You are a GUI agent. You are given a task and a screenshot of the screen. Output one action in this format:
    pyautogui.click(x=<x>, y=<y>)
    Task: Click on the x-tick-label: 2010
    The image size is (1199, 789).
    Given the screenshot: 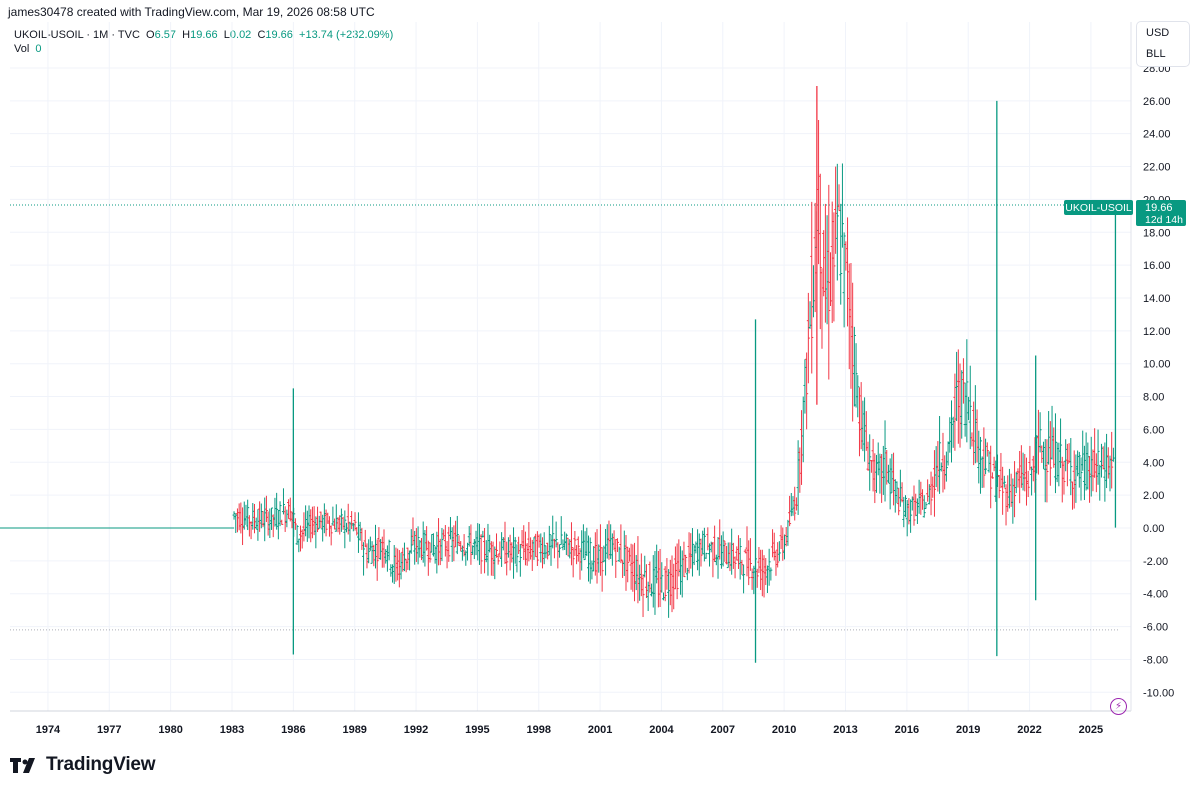 What is the action you would take?
    pyautogui.click(x=784, y=730)
    